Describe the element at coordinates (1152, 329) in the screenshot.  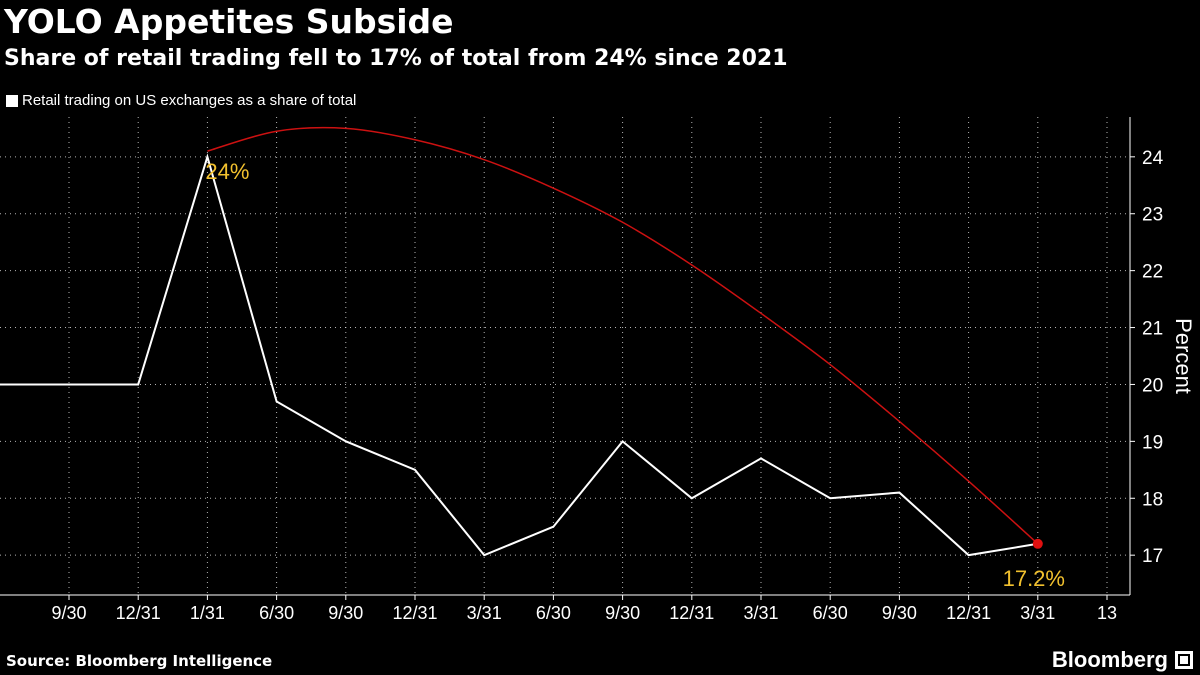
I see `y-tick-label: 21` at that location.